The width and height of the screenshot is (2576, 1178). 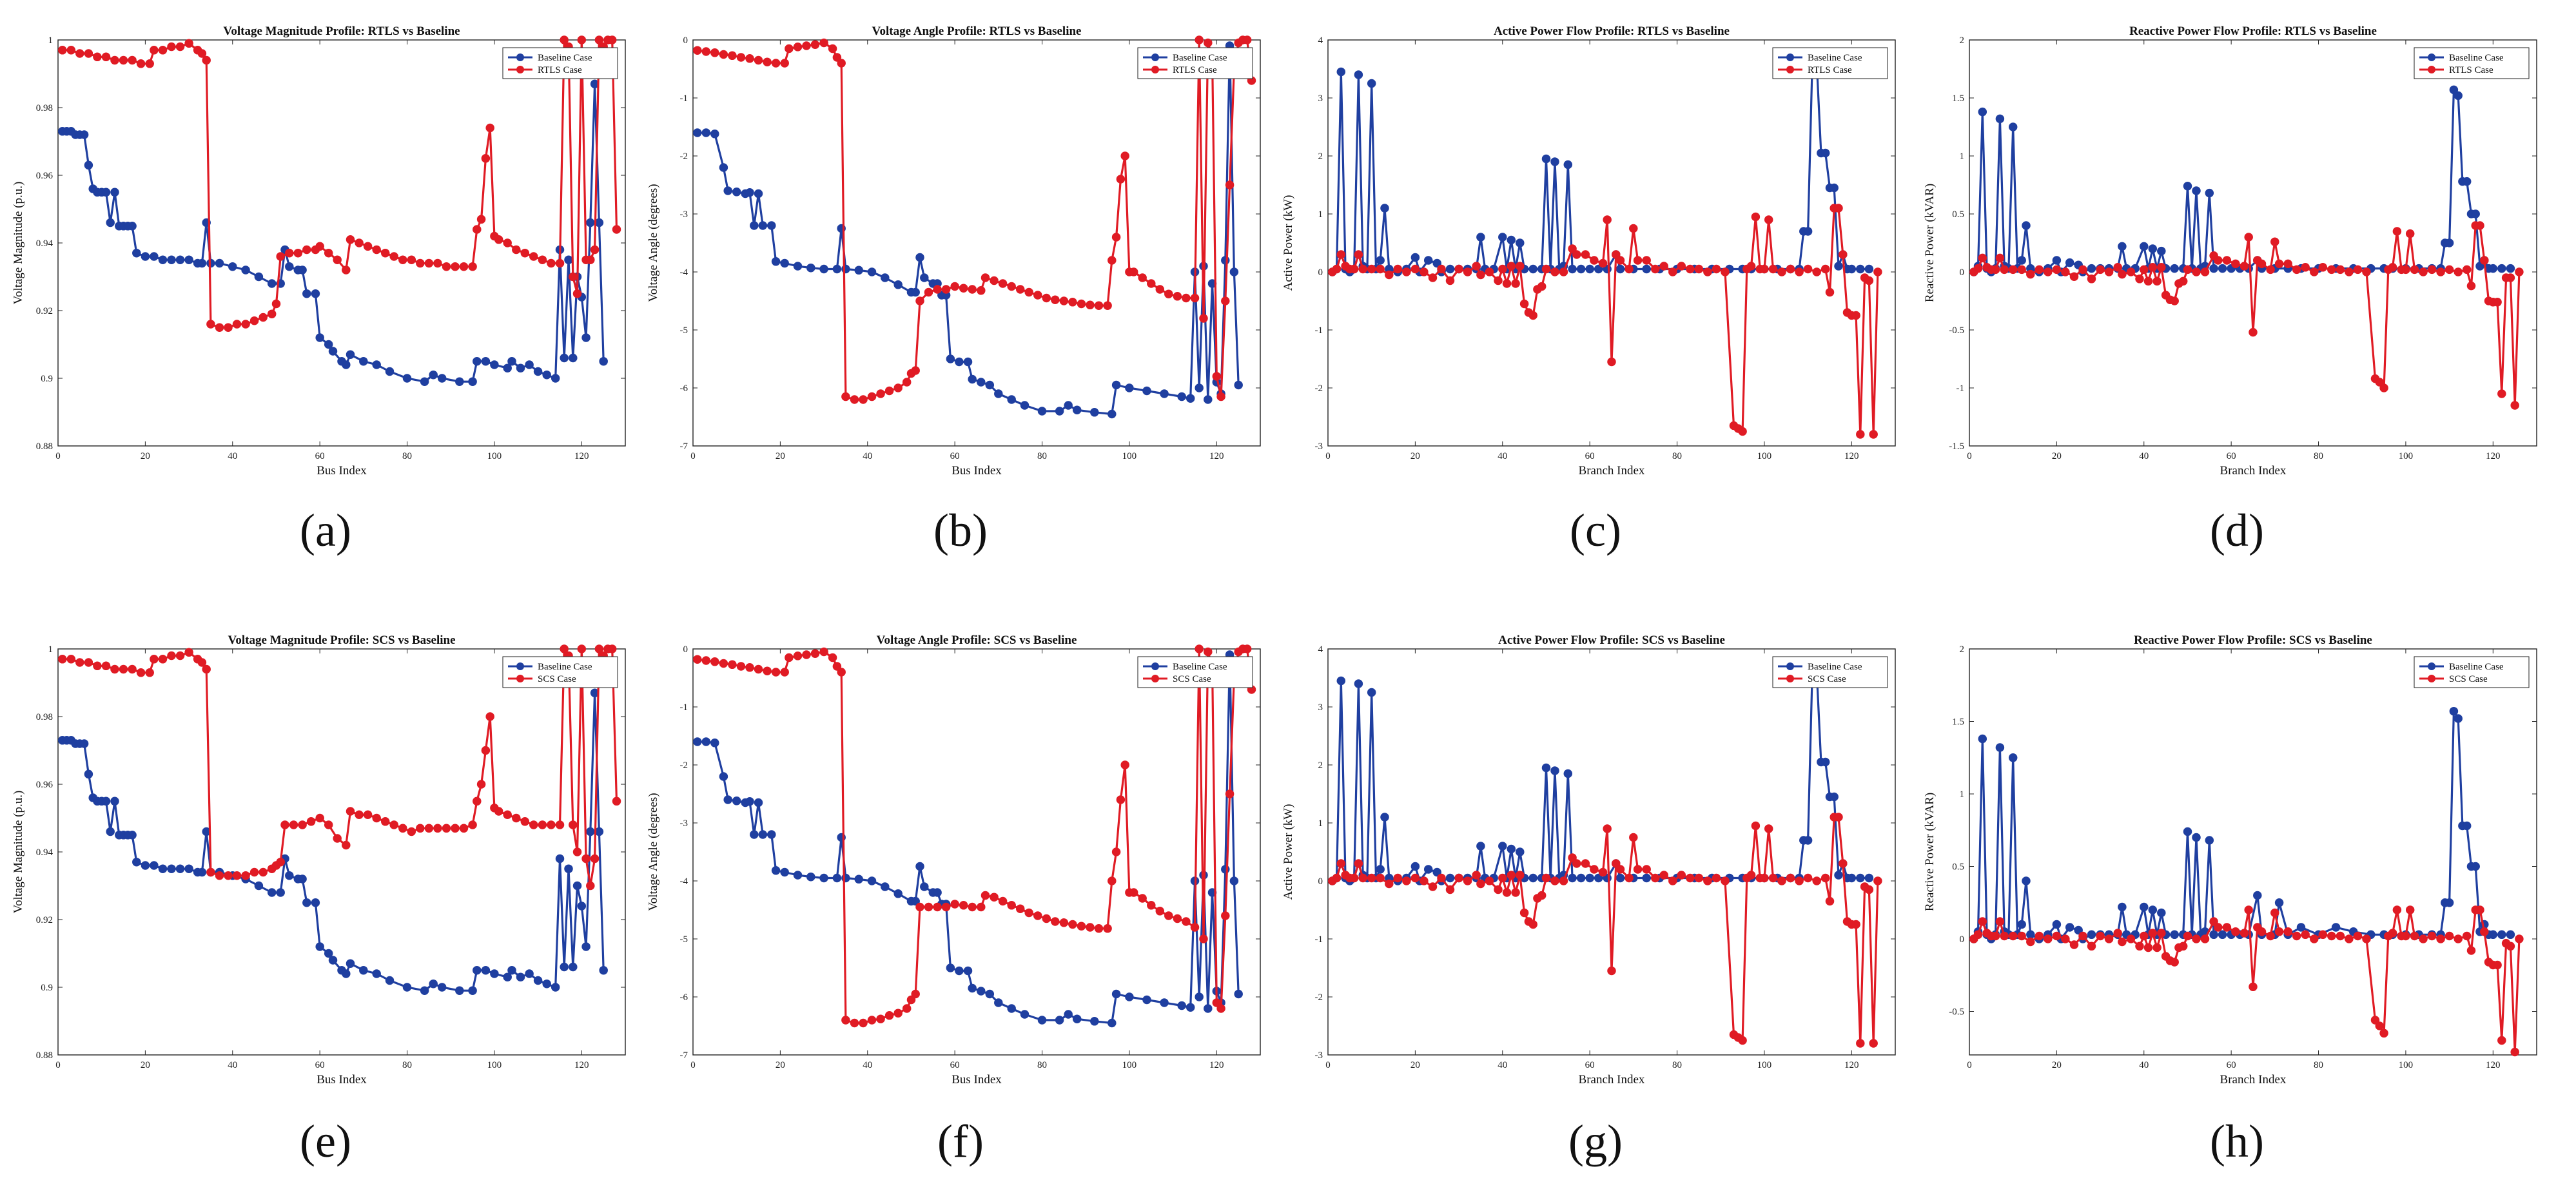 What do you see at coordinates (341, 852) in the screenshot?
I see `axes-box` at bounding box center [341, 852].